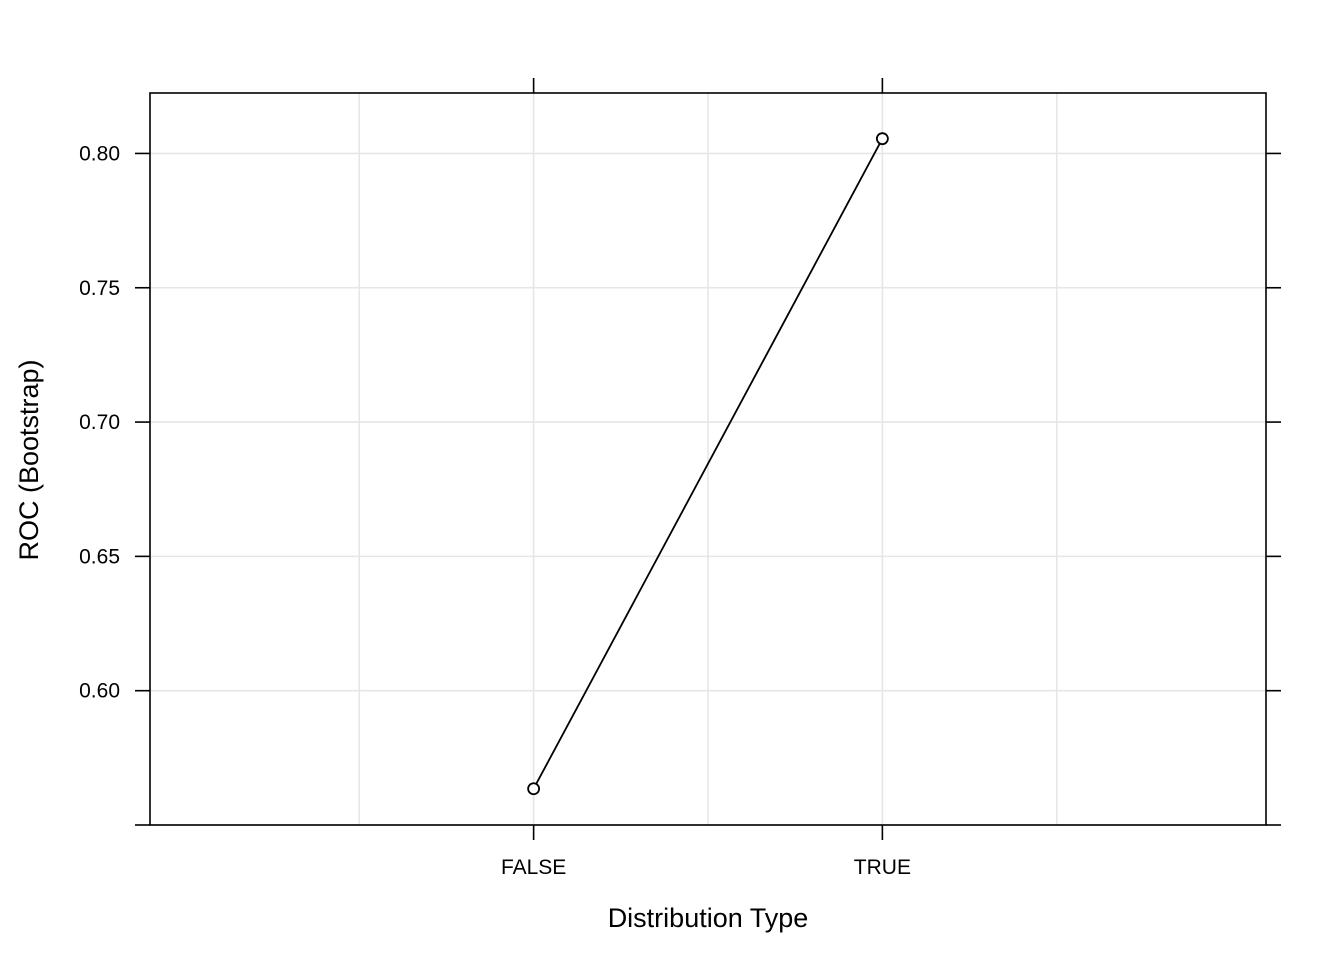  Describe the element at coordinates (29, 459) in the screenshot. I see `y-axis-title: ROC (Bootstrap)` at that location.